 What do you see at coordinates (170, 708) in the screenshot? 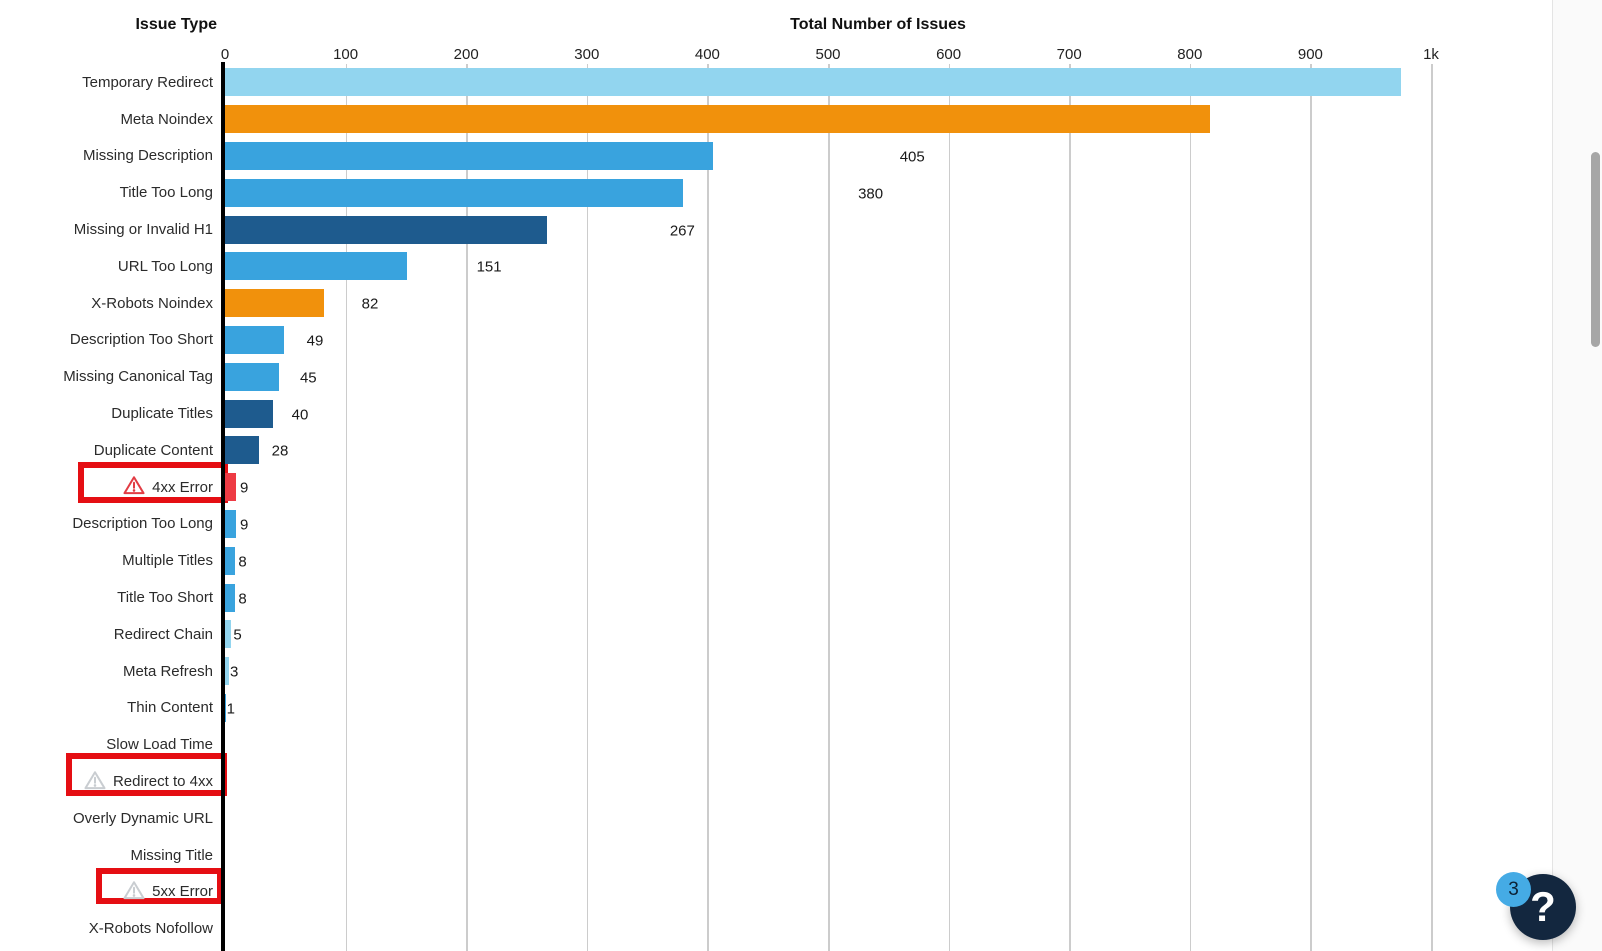
I see `category-label-text: Thin Content` at bounding box center [170, 708].